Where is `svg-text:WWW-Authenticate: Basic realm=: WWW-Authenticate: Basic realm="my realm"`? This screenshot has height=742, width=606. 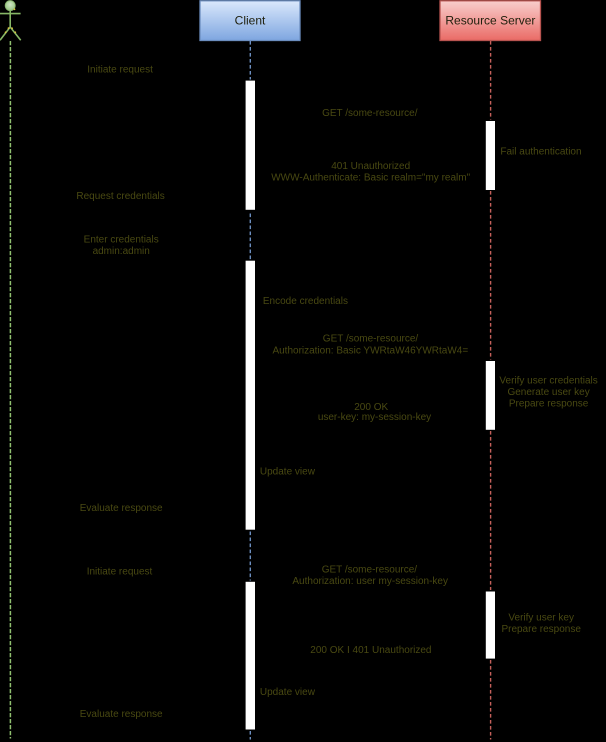
svg-text:WWW-Authenticate: Basic realm=: WWW-Authenticate: Basic realm="my realm" is located at coordinates (370, 178).